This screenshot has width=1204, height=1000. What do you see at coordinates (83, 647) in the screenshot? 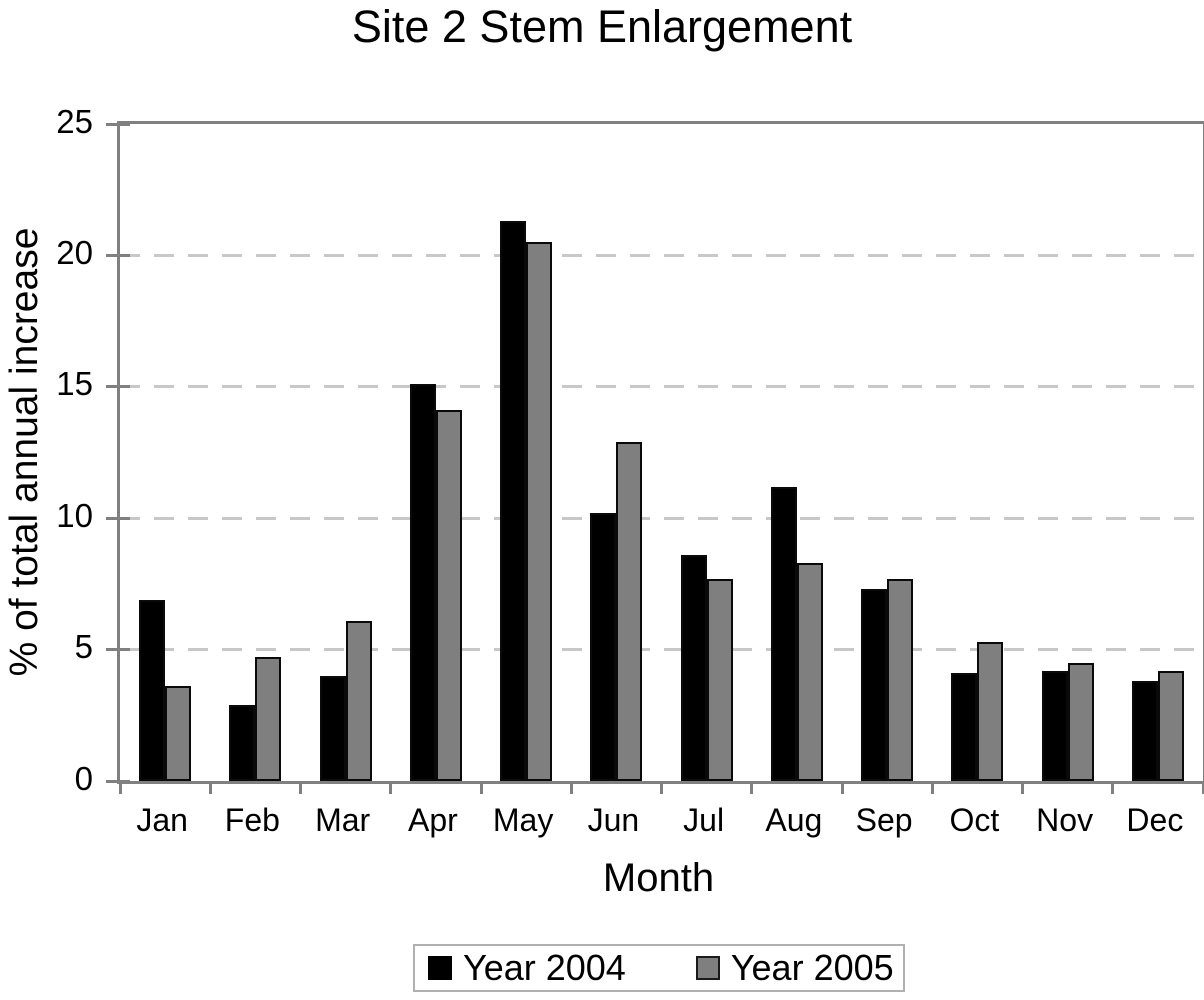
I see `y-tick-label-5: 5` at bounding box center [83, 647].